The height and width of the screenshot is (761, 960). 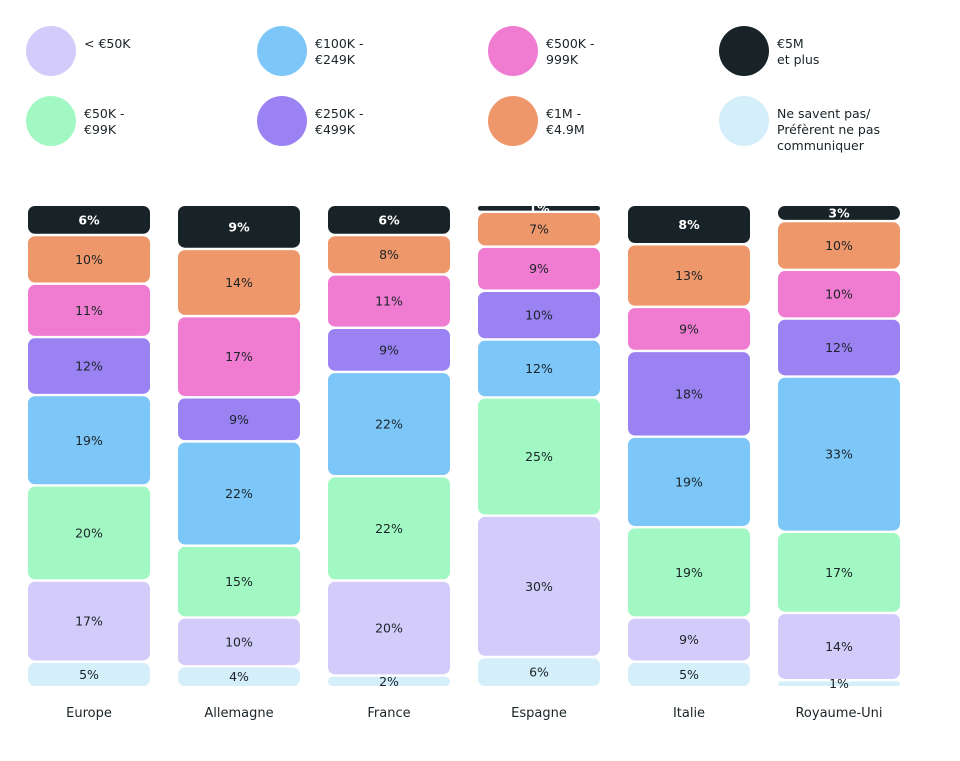 I want to click on data-label: 3%, so click(x=839, y=212).